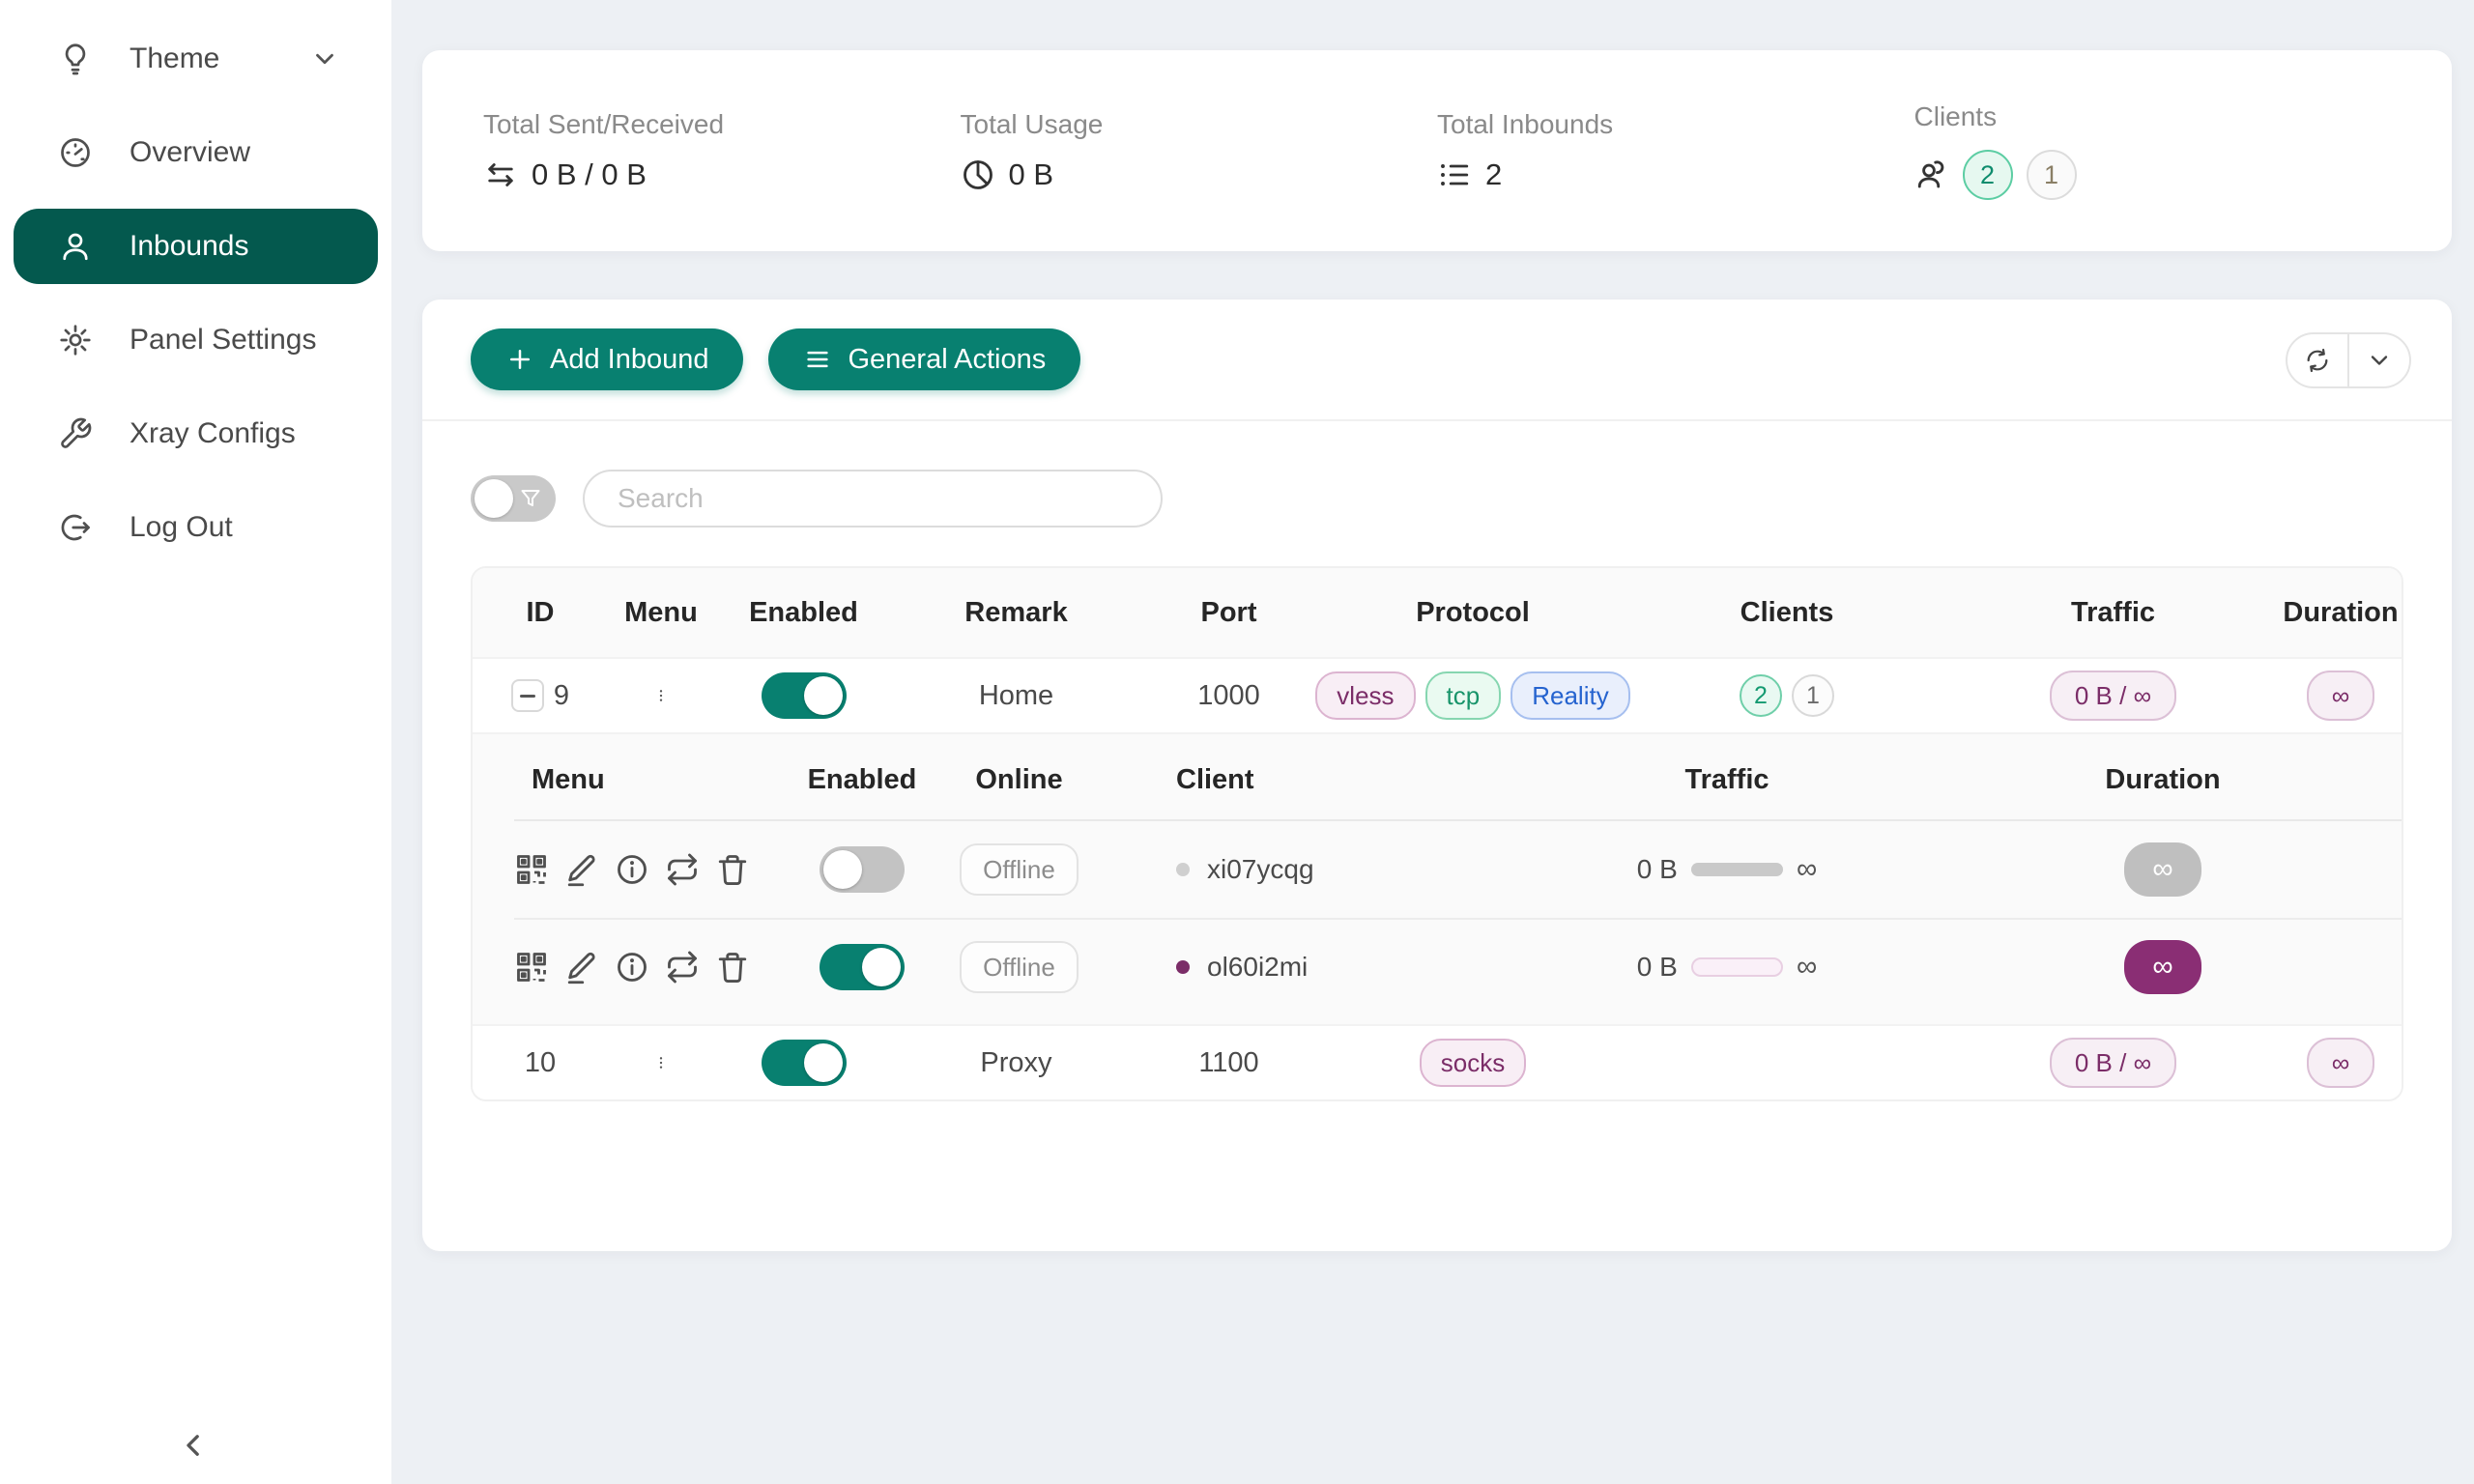 This screenshot has height=1484, width=2474. I want to click on add-inbound-button: Add Inbound, so click(607, 359).